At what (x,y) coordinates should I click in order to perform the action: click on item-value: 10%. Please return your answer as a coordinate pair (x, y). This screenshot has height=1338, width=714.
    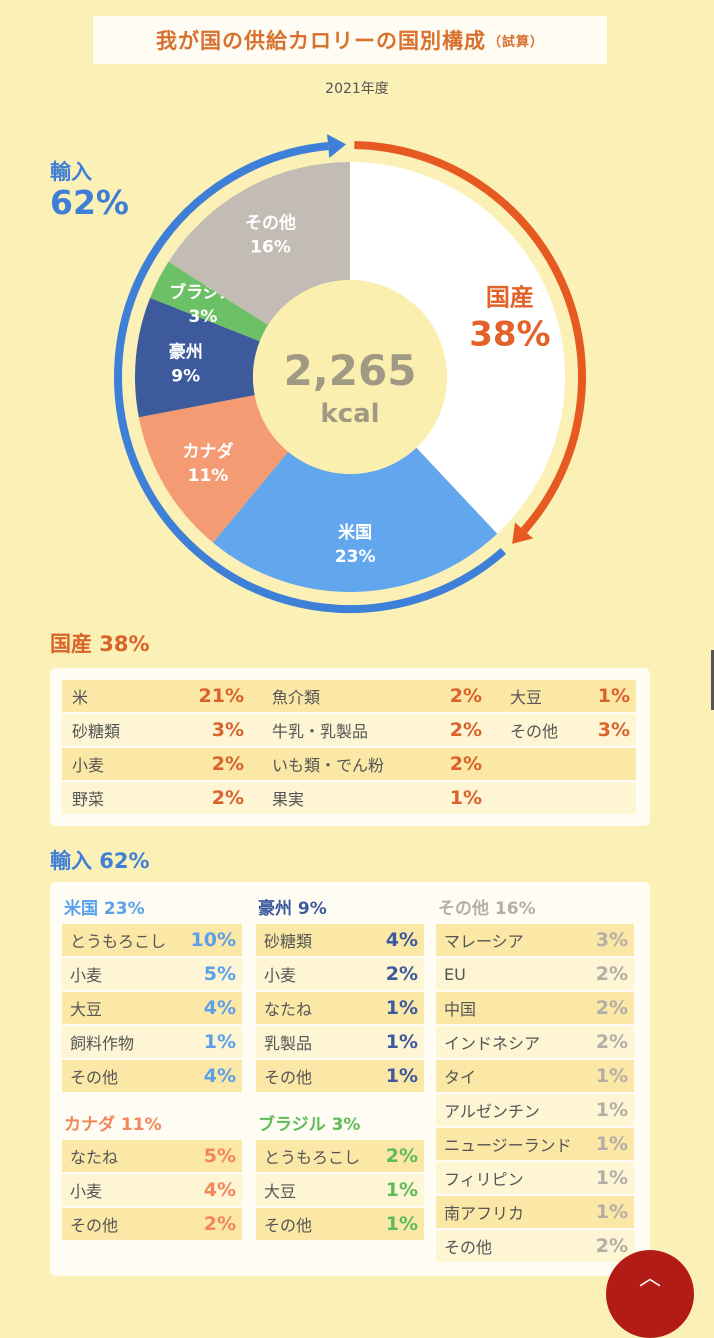
    Looking at the image, I should click on (213, 940).